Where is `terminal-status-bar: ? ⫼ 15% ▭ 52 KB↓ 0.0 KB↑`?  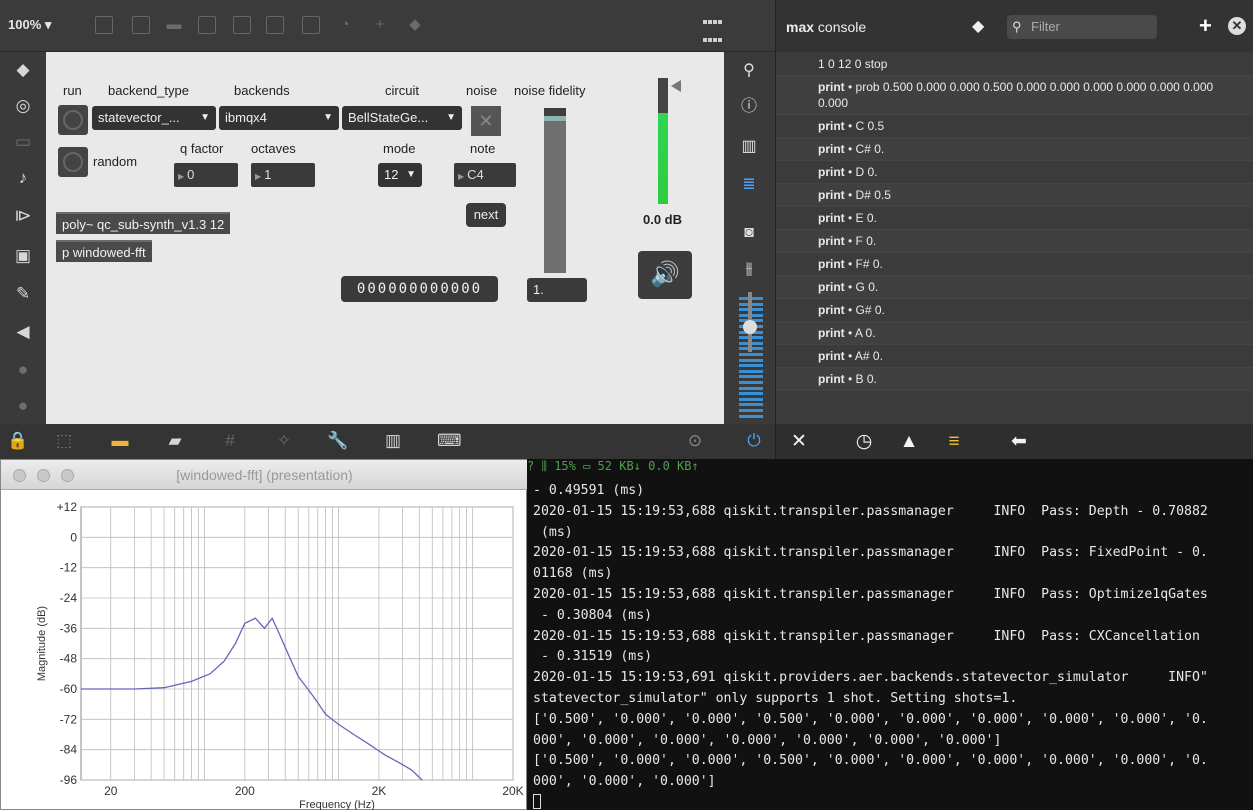
terminal-status-bar: ? ⫼ 15% ▭ 52 KB↓ 0.0 KB↑ is located at coordinates (613, 466).